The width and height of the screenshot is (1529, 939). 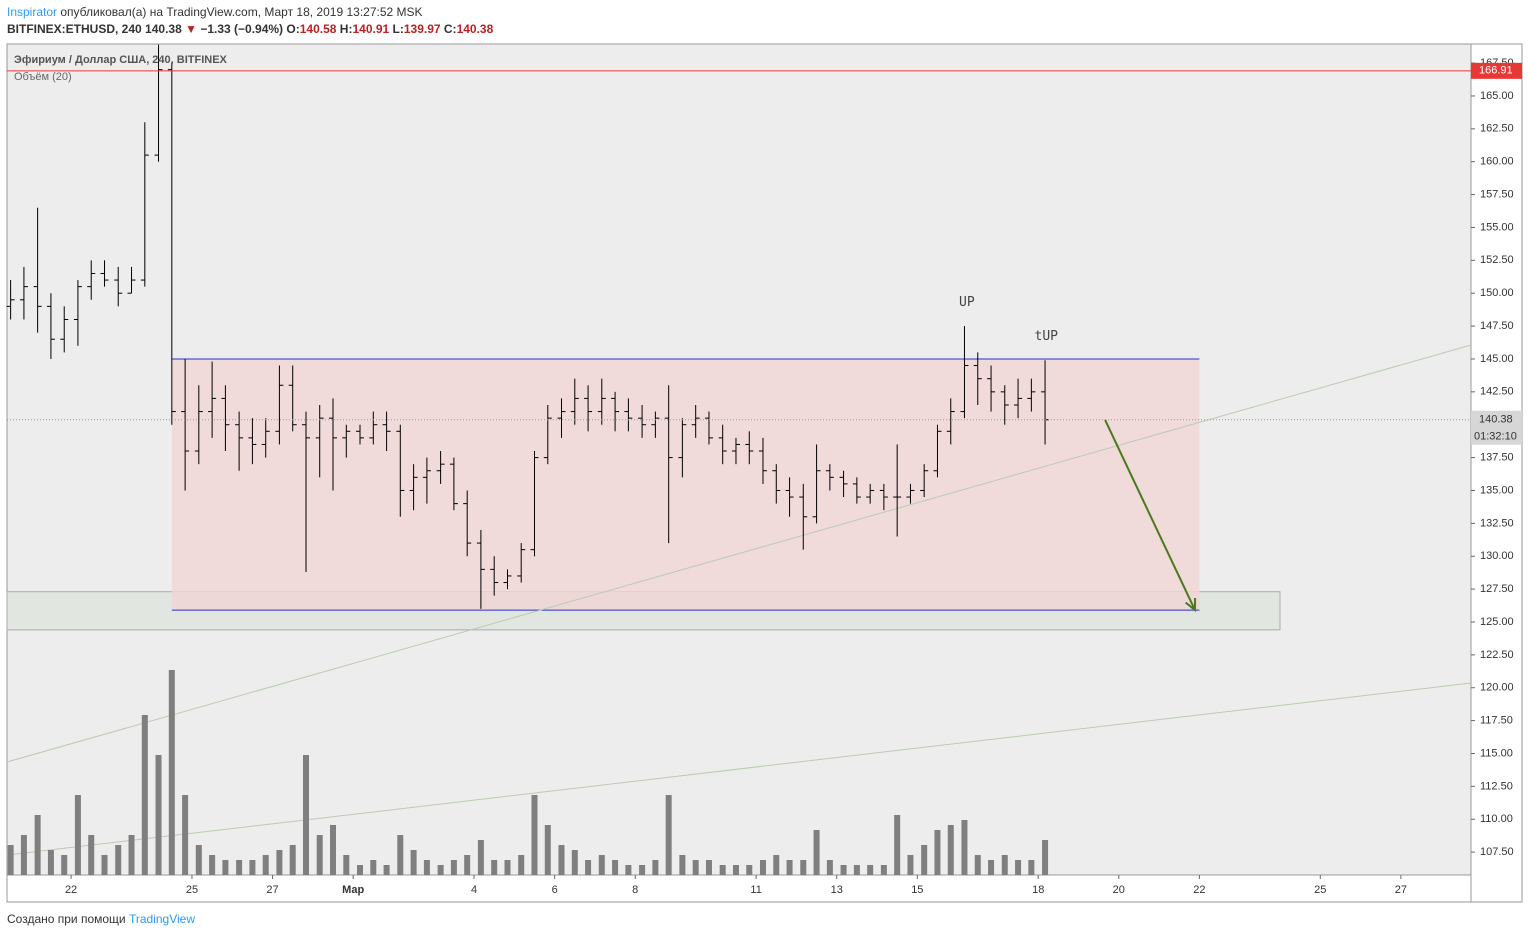 I want to click on y-tick-label: 155.00, so click(x=1497, y=227).